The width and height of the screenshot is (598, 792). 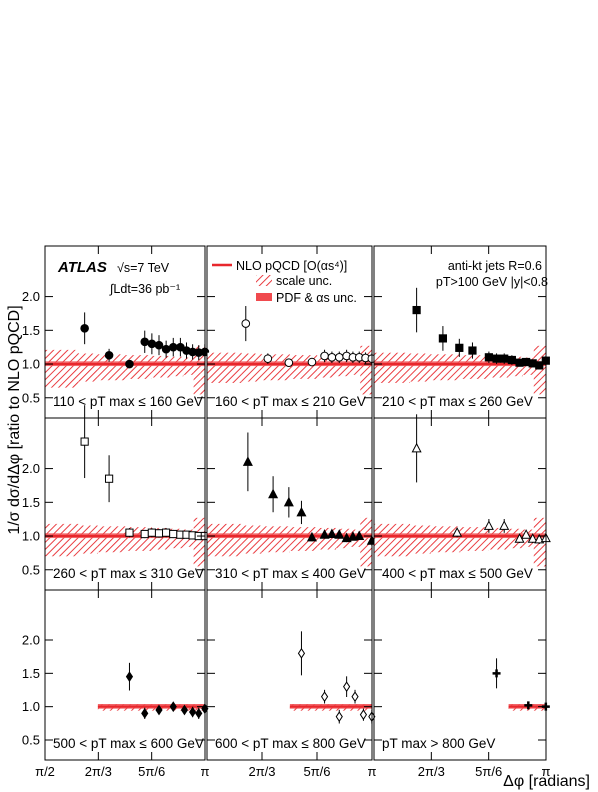 I want to click on y-tick-label: 1.5, so click(x=31, y=673).